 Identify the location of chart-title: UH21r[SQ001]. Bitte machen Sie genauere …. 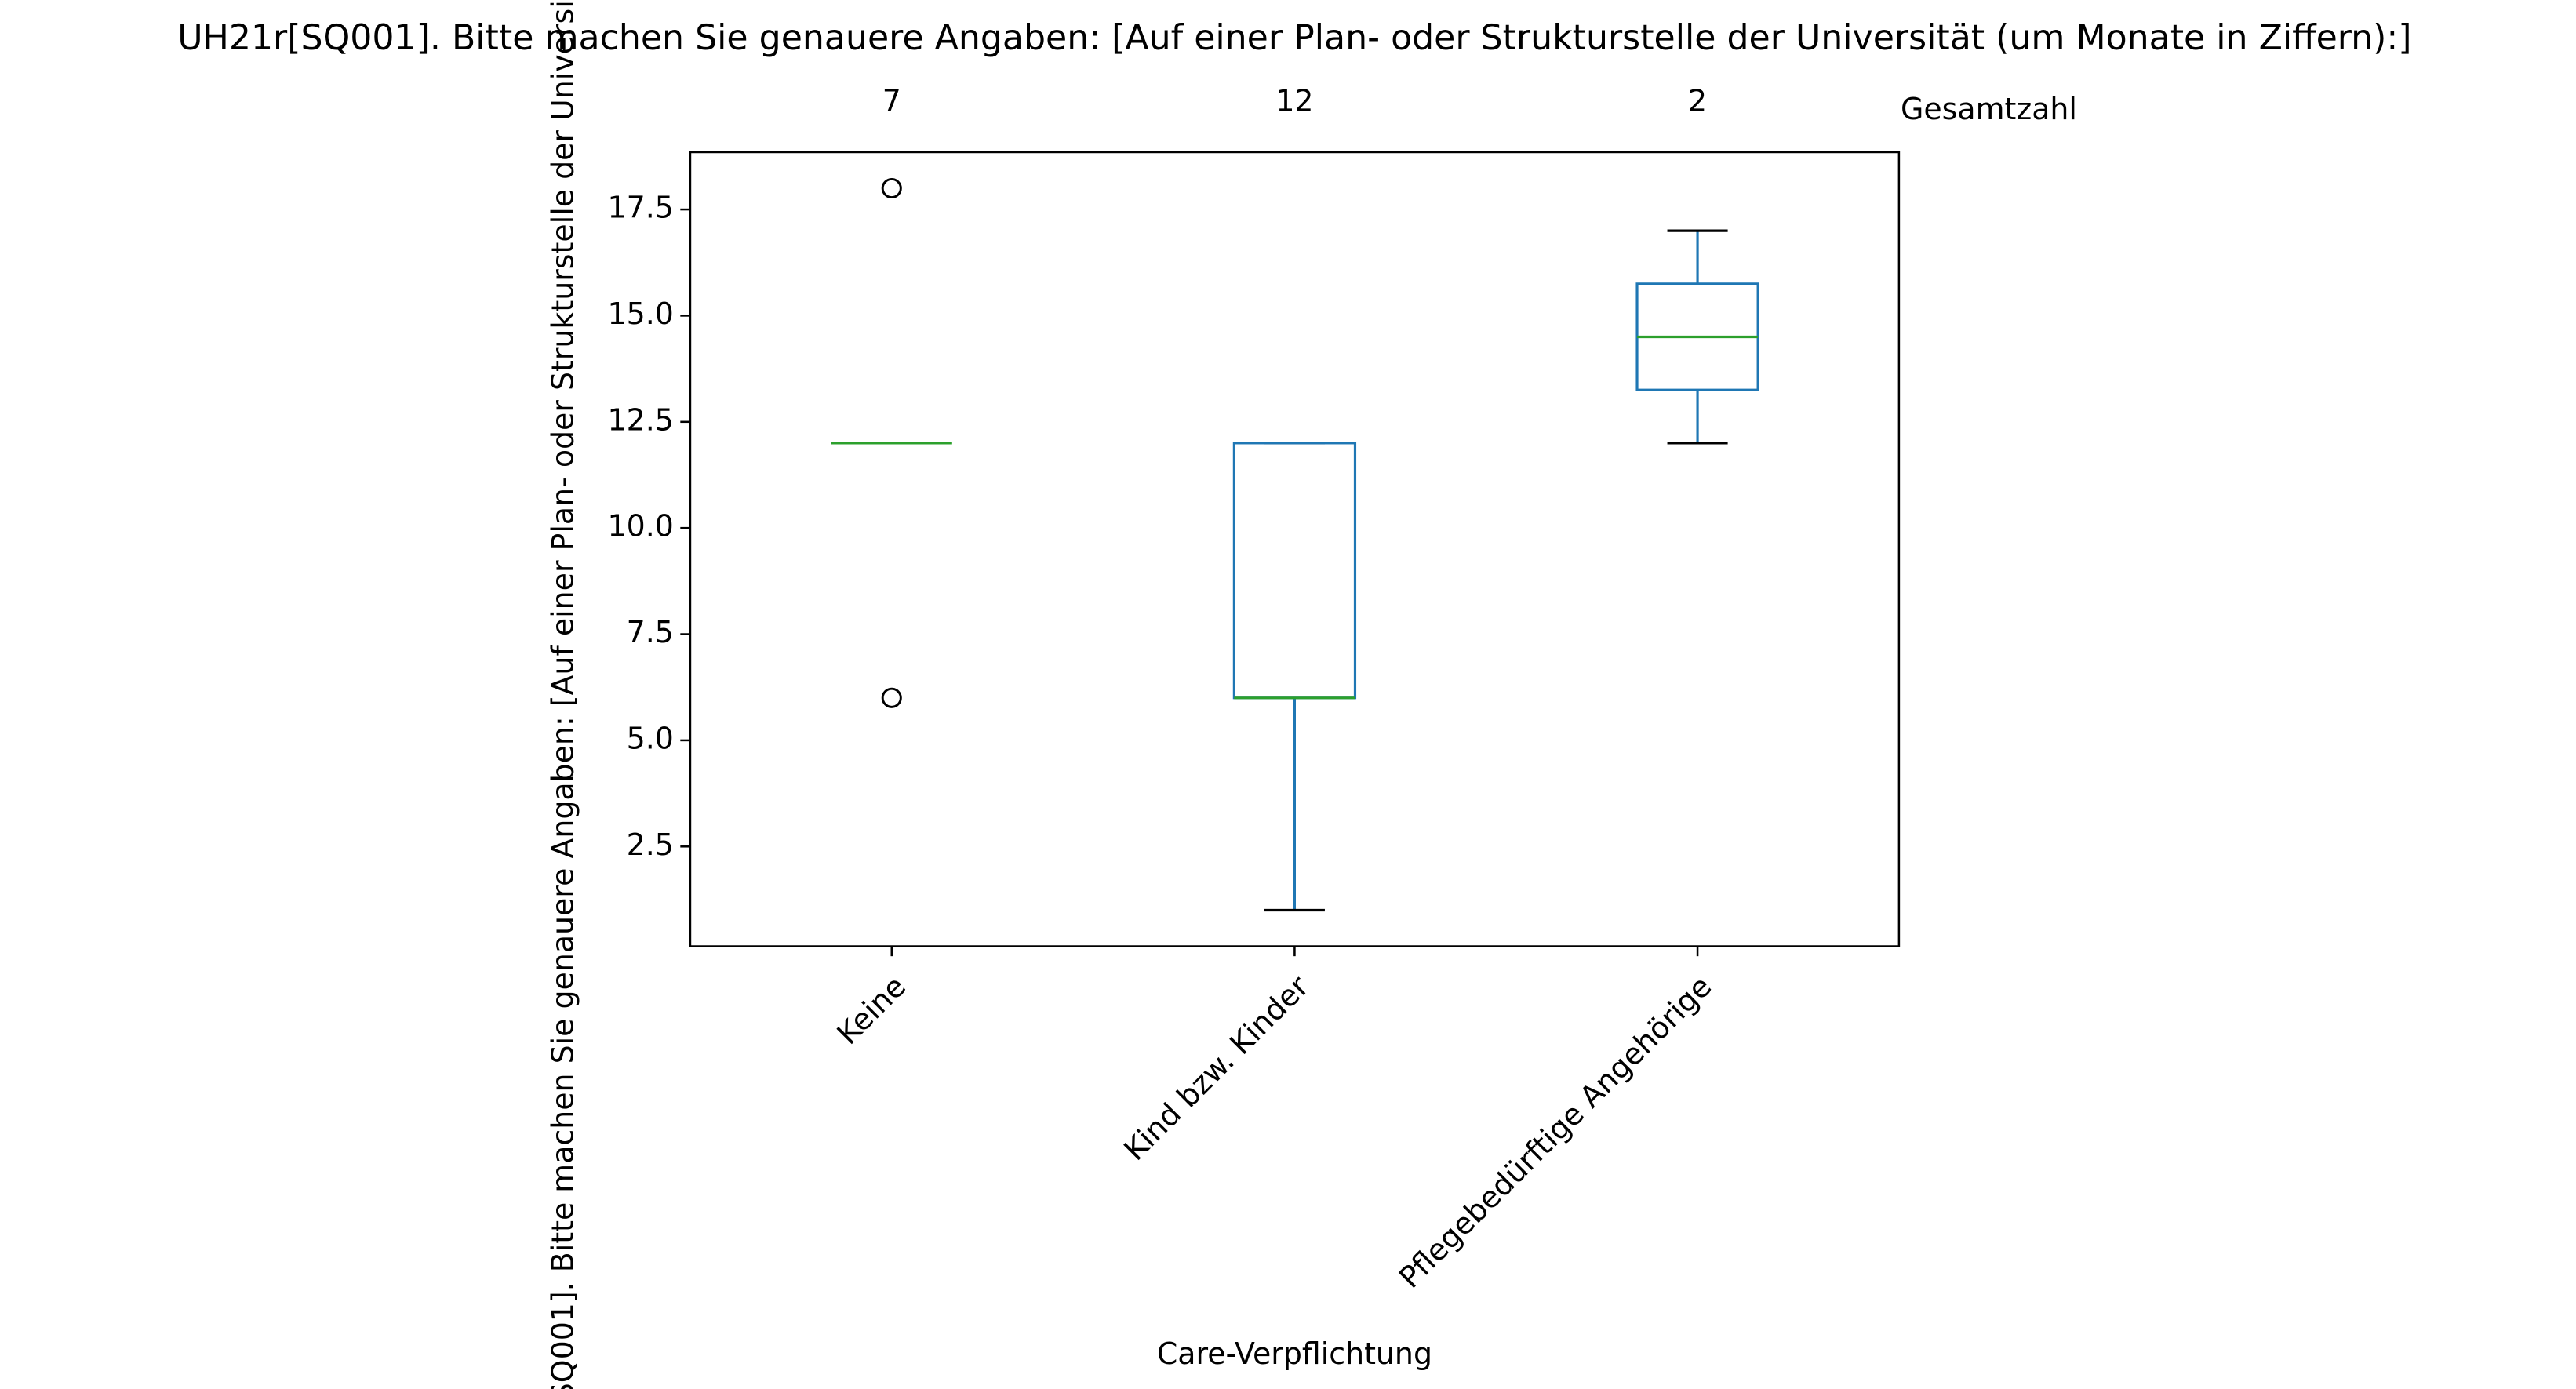
(1294, 38).